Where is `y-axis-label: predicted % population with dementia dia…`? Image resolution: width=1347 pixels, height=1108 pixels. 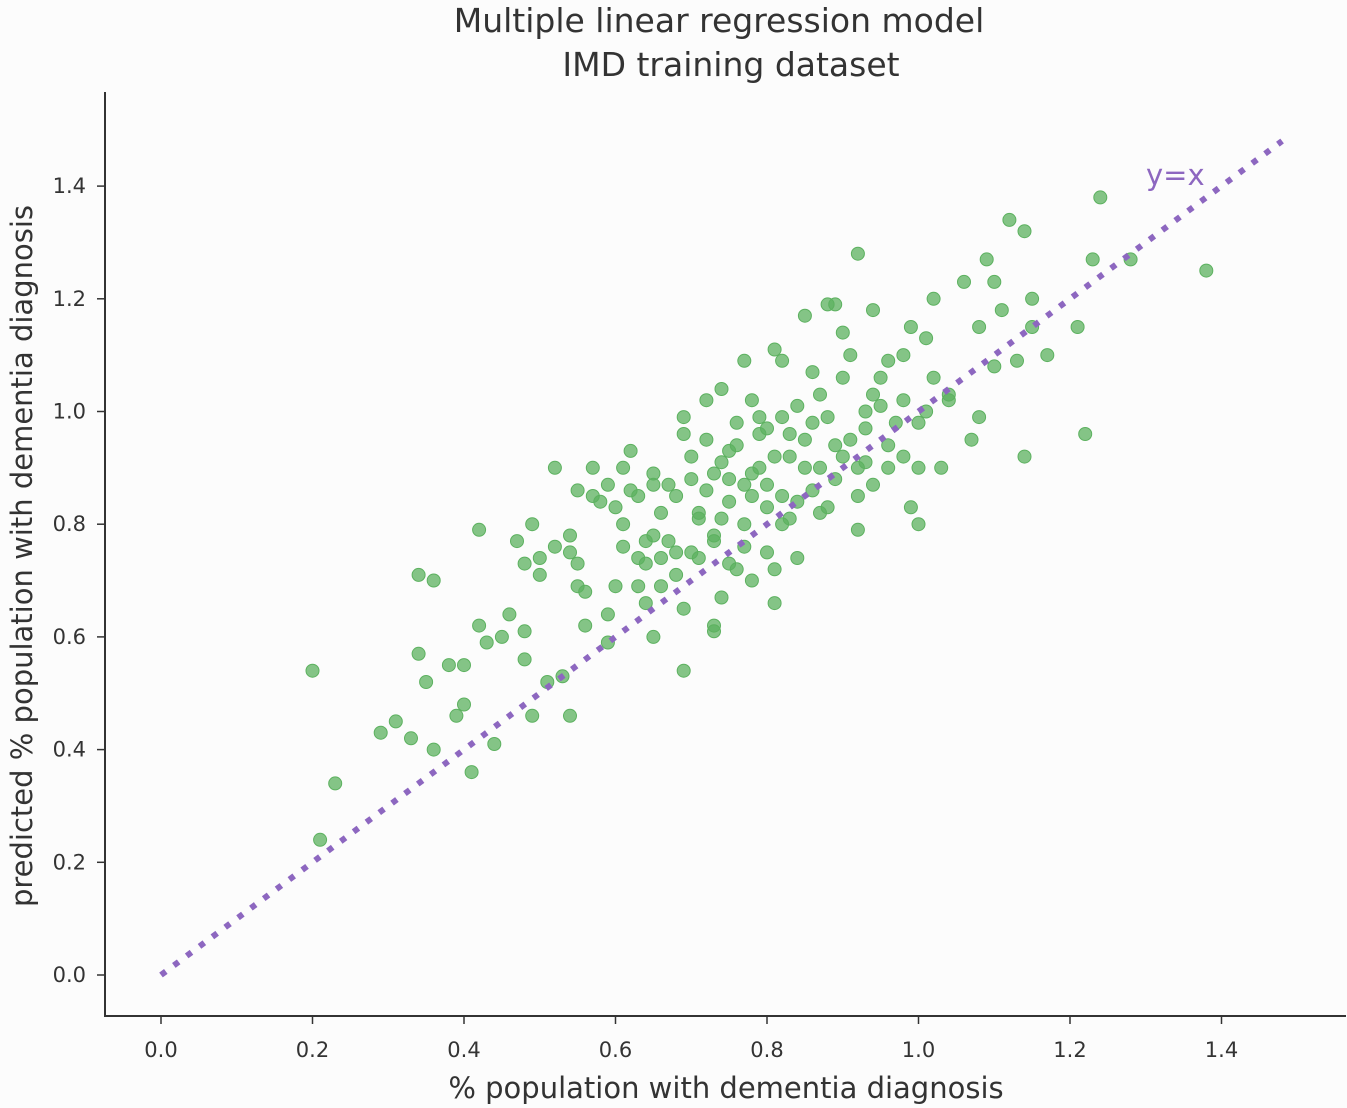 y-axis-label: predicted % population with dementia dia… is located at coordinates (22, 556).